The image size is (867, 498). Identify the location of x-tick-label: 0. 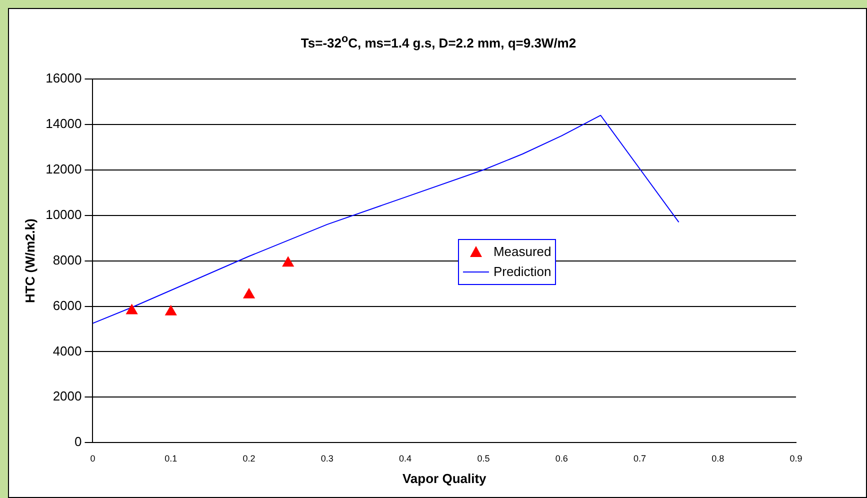
(93, 458).